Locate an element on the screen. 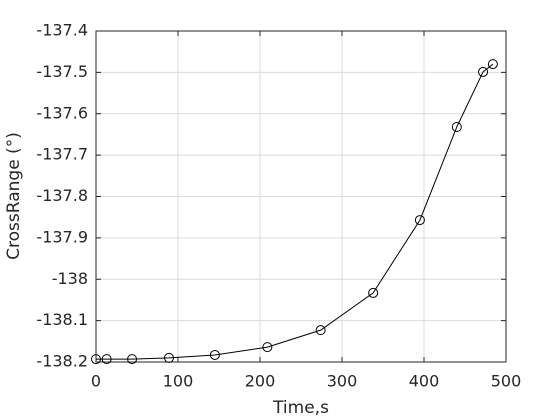 The height and width of the screenshot is (420, 560). y-axis-label: CrossRange (°) is located at coordinates (14, 196).